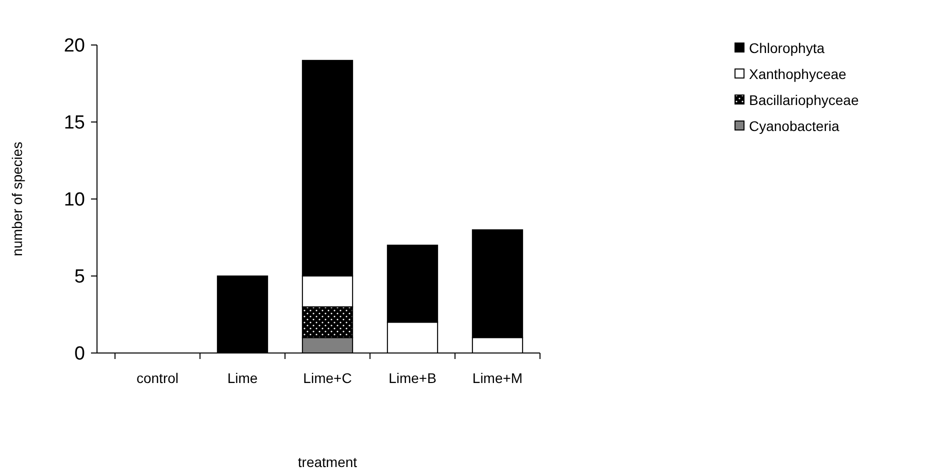  I want to click on x-tick-label: control, so click(157, 378).